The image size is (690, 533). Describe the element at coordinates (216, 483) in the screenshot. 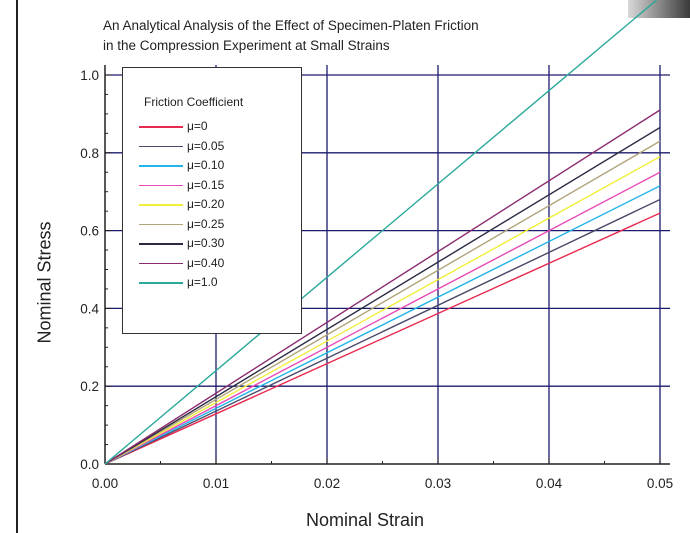

I see `x-tick-label: 0.01` at that location.